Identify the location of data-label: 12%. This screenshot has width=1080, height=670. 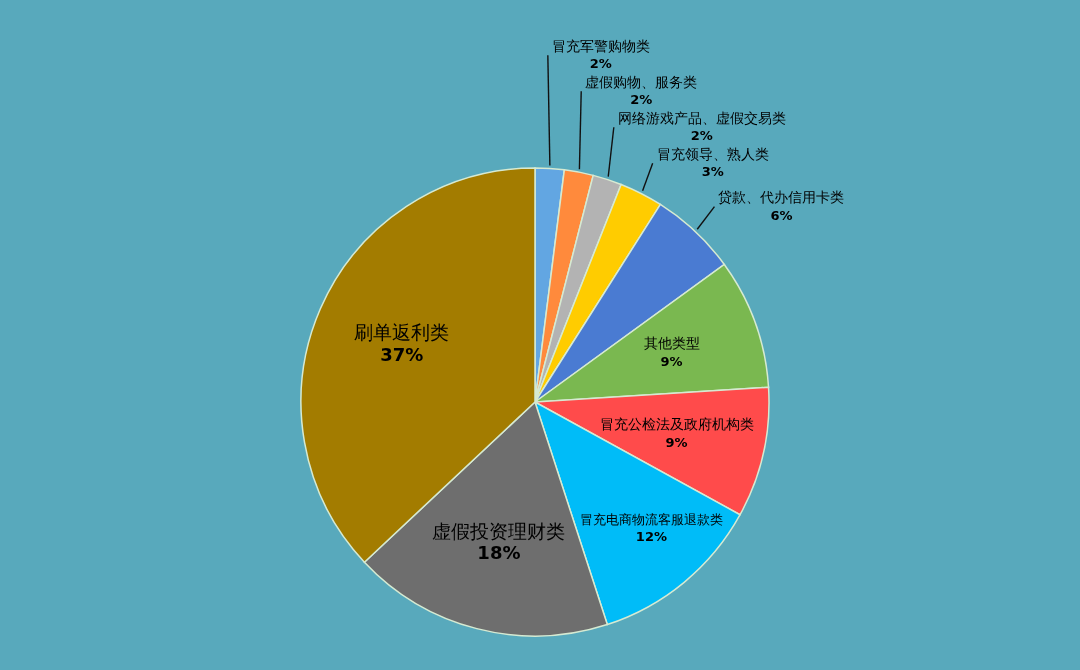
(651, 536).